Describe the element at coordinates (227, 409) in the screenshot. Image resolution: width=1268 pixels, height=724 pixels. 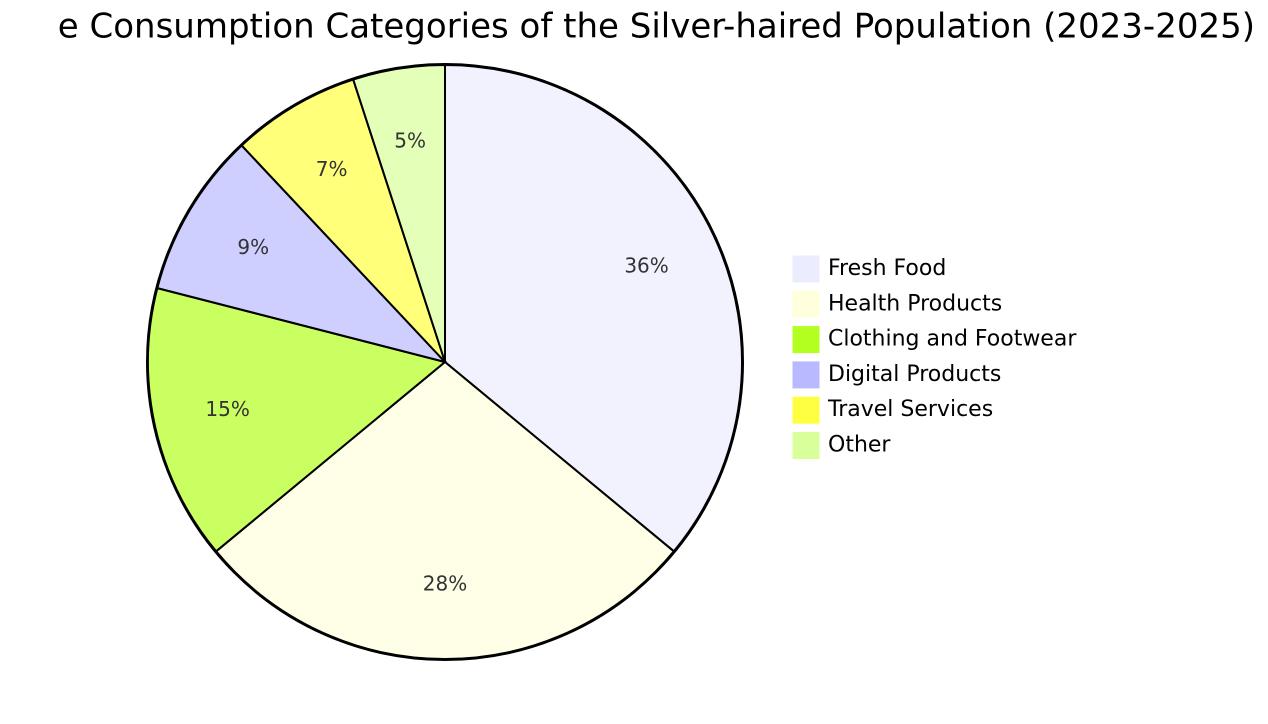
I see `slice-label: 15%` at that location.